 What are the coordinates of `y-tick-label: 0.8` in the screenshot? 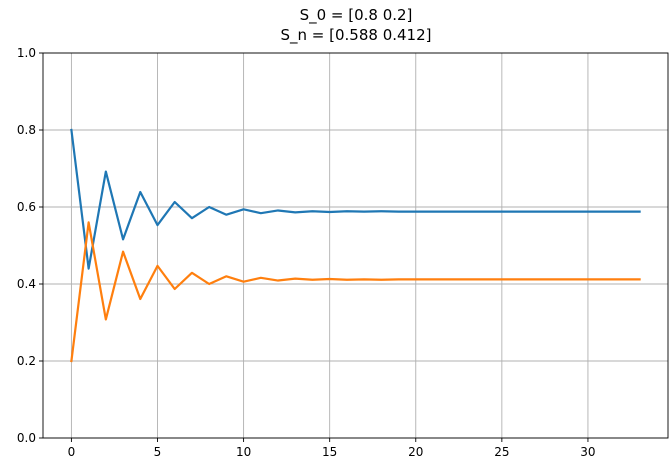 It's located at (26, 130).